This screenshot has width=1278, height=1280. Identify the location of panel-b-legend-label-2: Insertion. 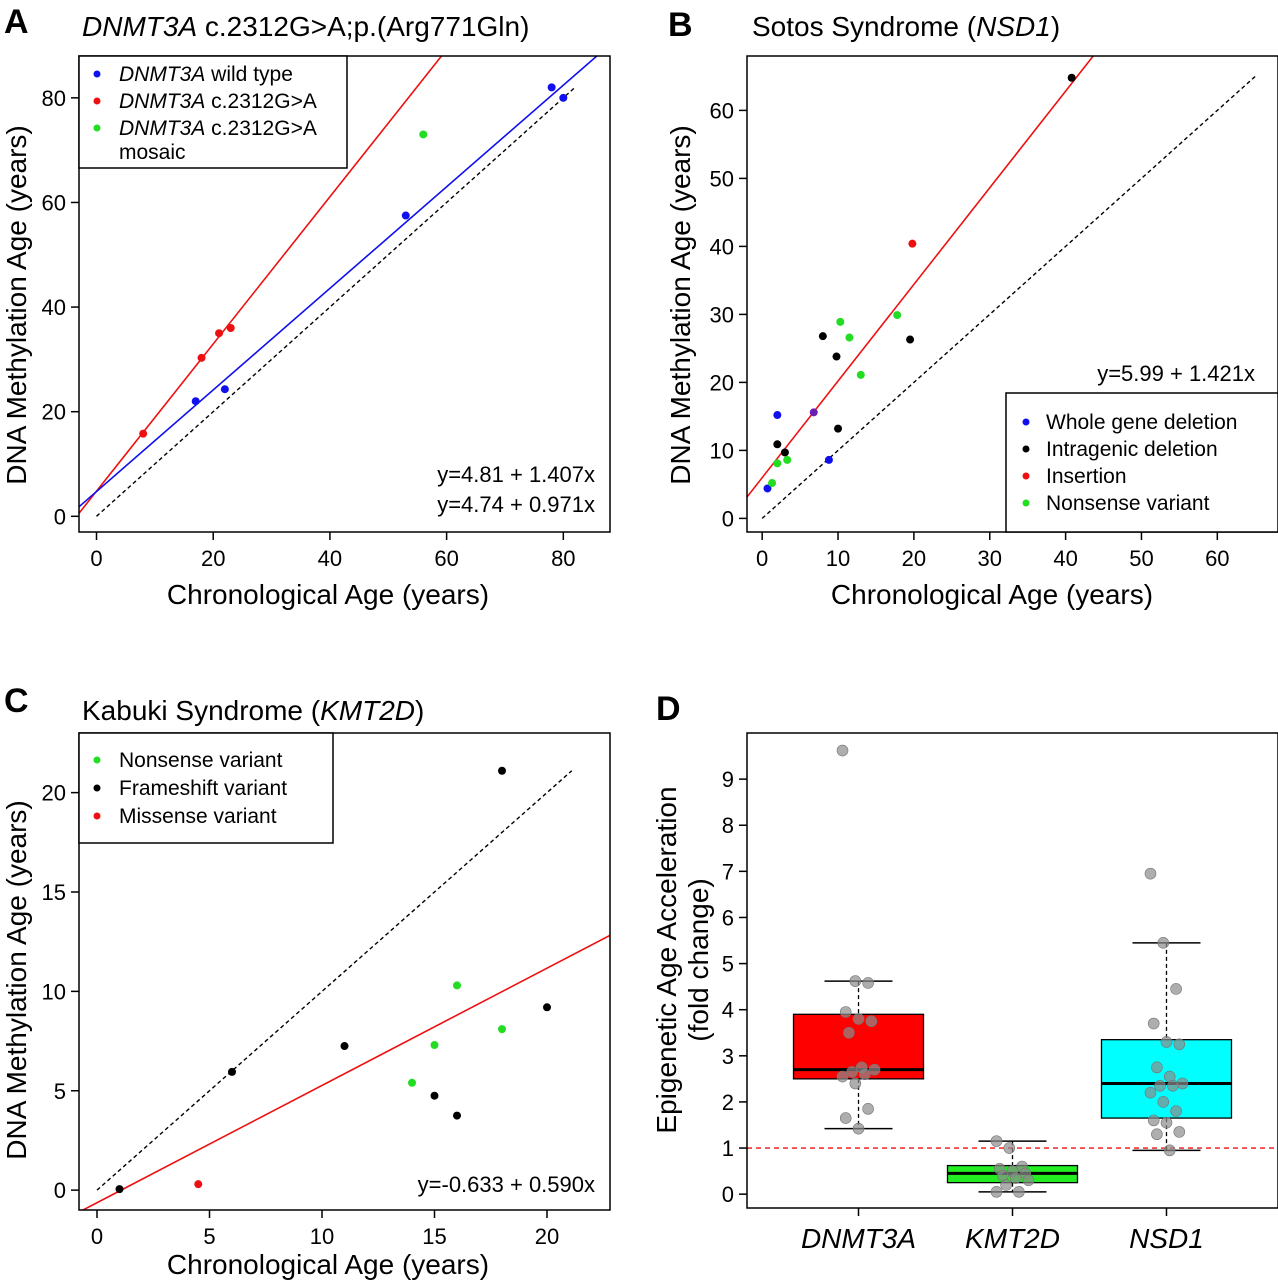
(1086, 476).